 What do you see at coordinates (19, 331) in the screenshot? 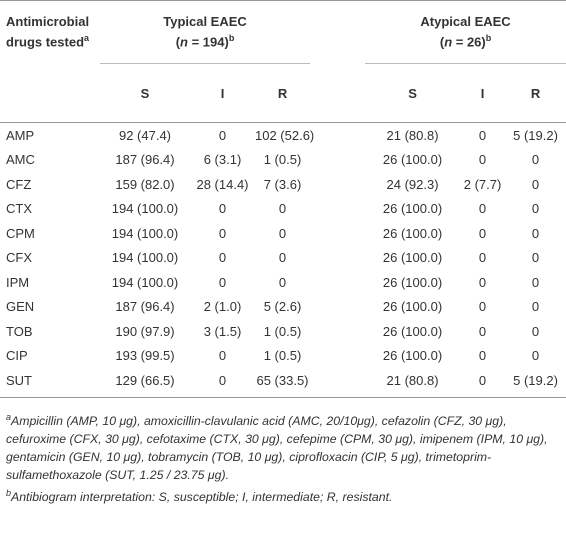
I see `drug-cell: TOB` at bounding box center [19, 331].